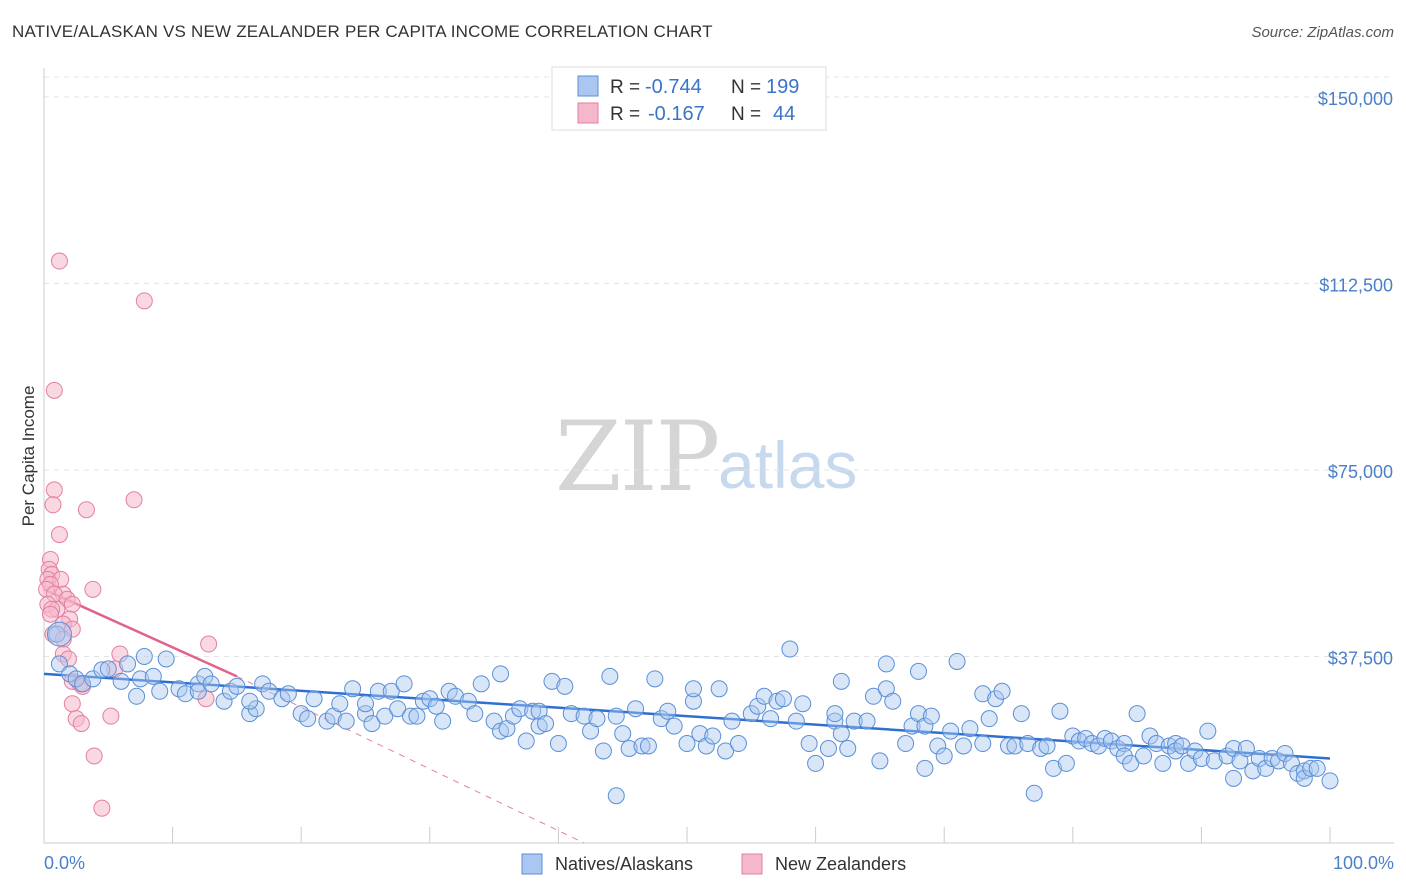 The image size is (1406, 892). What do you see at coordinates (746, 114) in the screenshot?
I see `stats-n-label-2: N =` at bounding box center [746, 114].